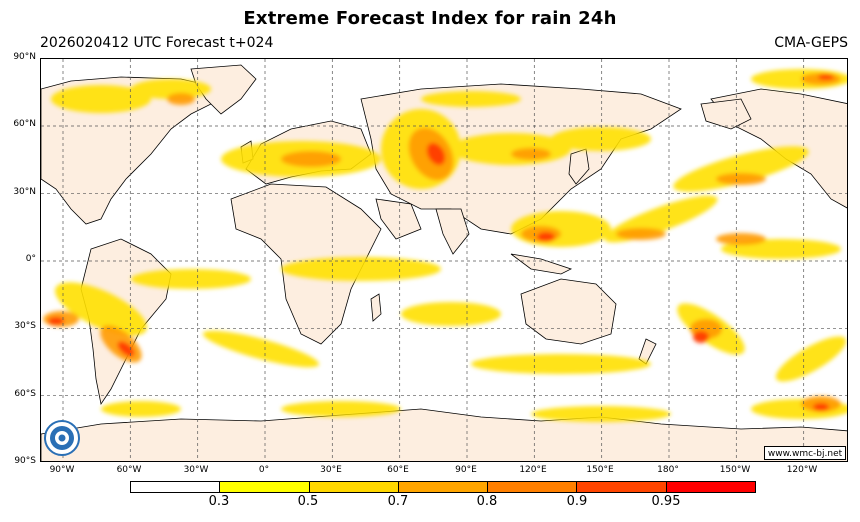 The width and height of the screenshot is (860, 522). I want to click on lon-label-90w: 90°W, so click(62, 470).